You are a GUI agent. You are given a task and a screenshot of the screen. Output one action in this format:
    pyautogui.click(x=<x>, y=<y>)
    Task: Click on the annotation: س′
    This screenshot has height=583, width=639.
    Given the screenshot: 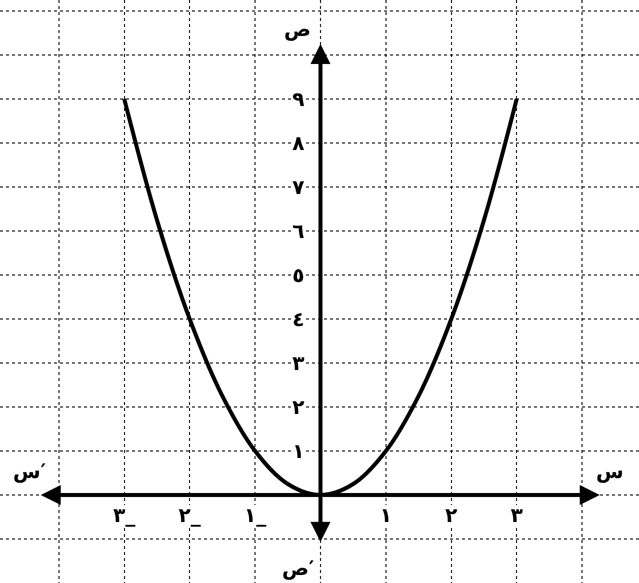 What is the action you would take?
    pyautogui.click(x=29, y=471)
    